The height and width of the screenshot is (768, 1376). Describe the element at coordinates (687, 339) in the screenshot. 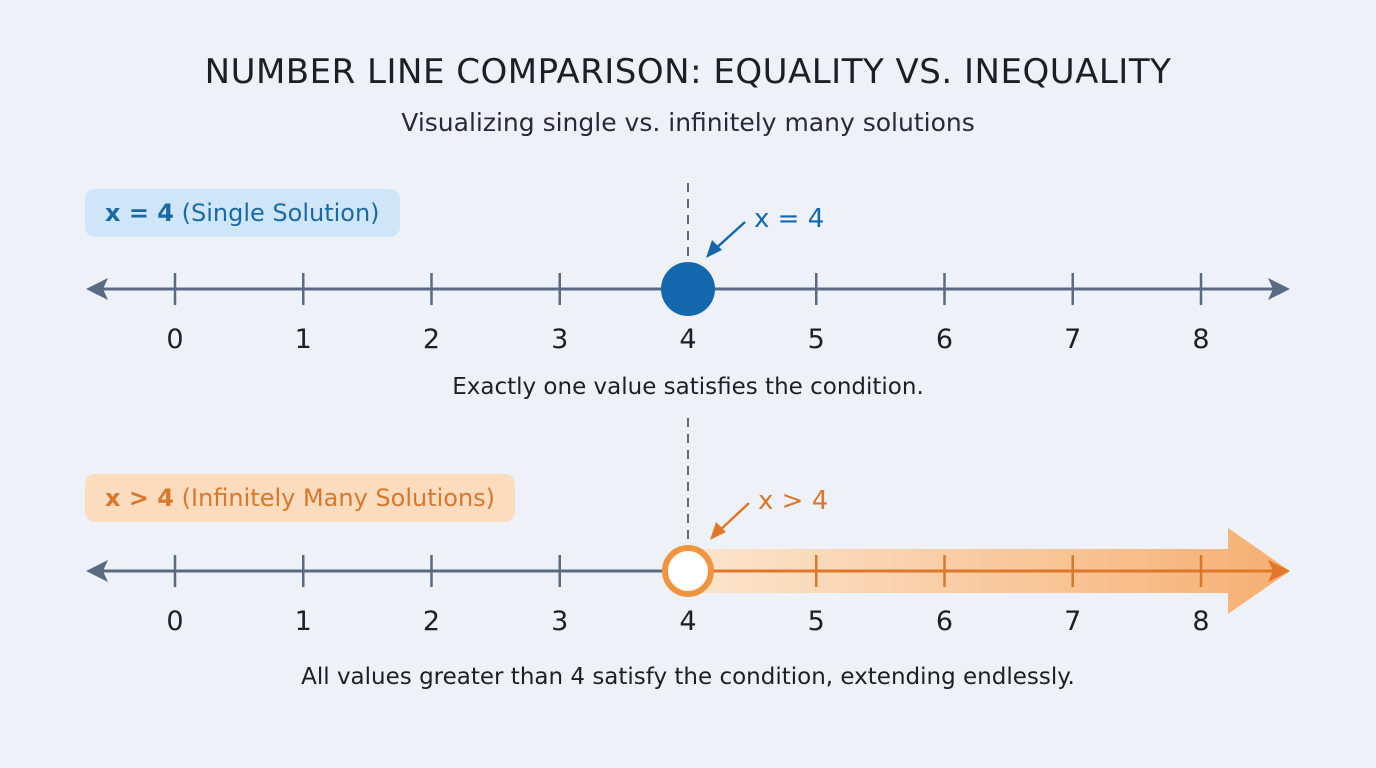

I see `equality-tick-label-4: 4` at that location.